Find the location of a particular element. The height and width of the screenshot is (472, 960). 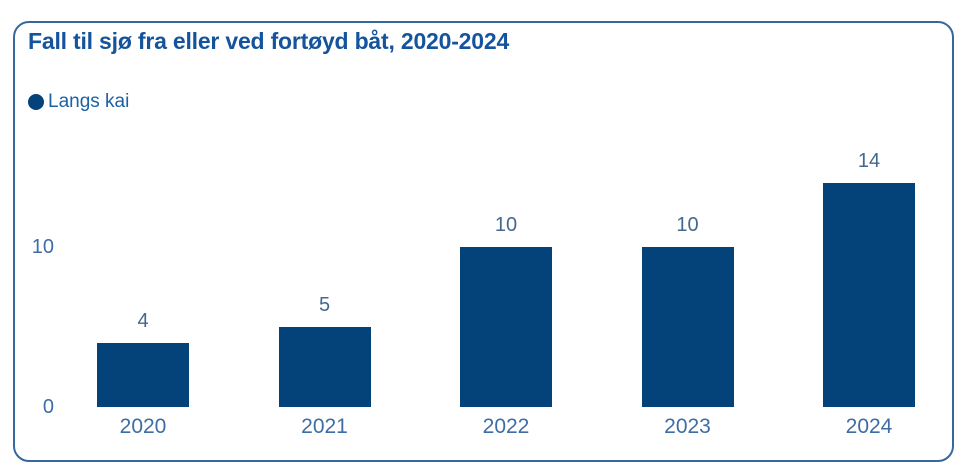

x-axis-label-2023: 2023 is located at coordinates (687, 426).